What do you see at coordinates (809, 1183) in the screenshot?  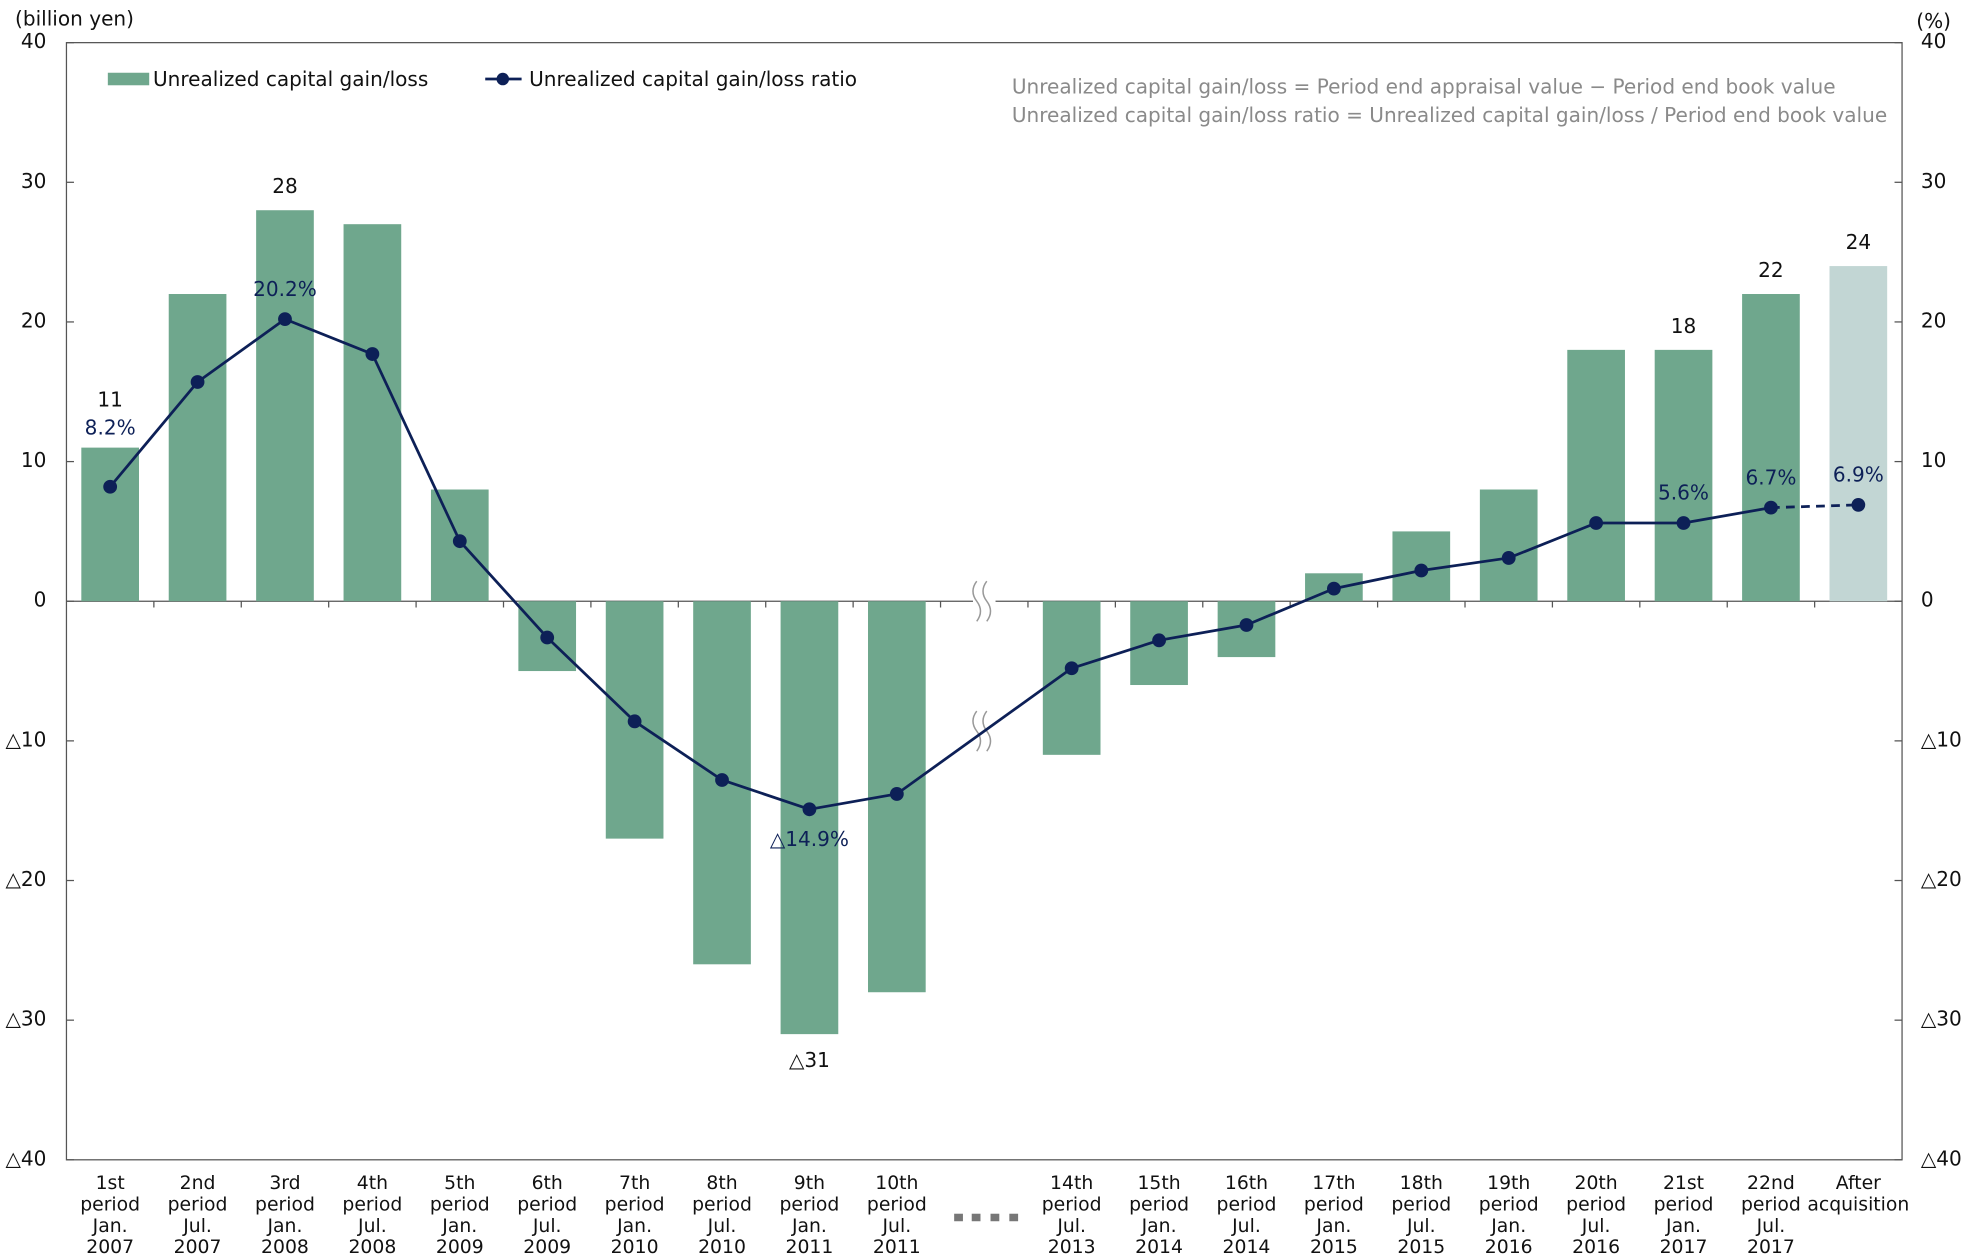 I see `x-tick-label: 9th` at bounding box center [809, 1183].